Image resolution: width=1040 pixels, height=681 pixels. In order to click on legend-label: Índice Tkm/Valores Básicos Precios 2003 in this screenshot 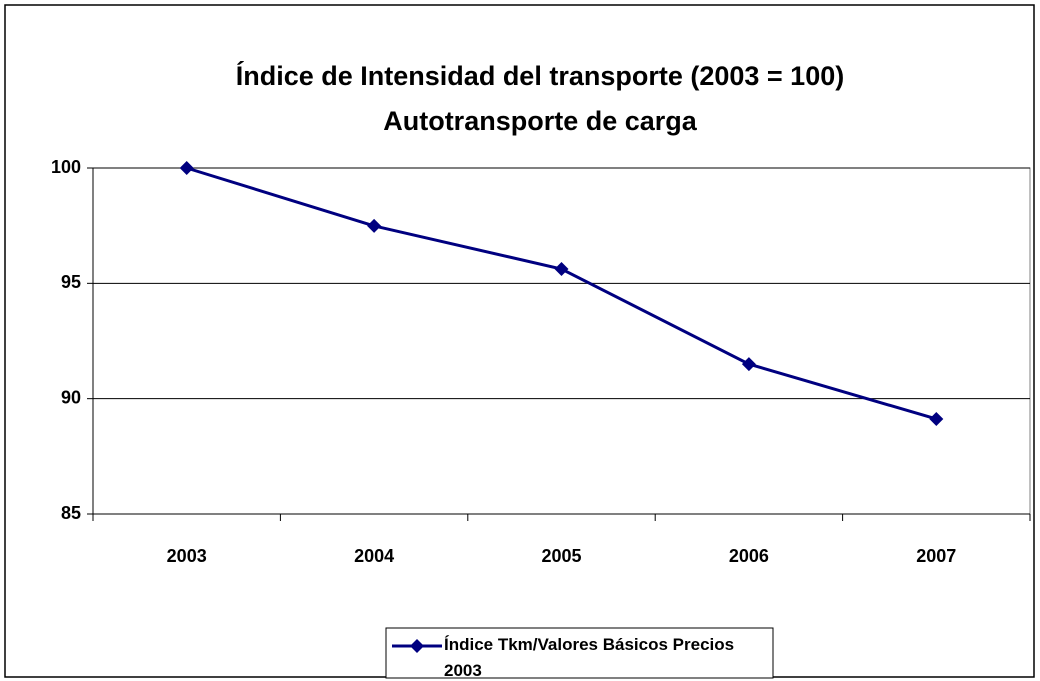, I will do `click(589, 657)`.